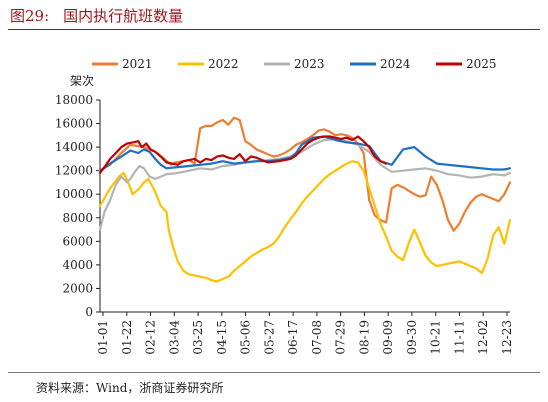  What do you see at coordinates (223, 64) in the screenshot?
I see `legend-label-2022: 2022` at bounding box center [223, 64].